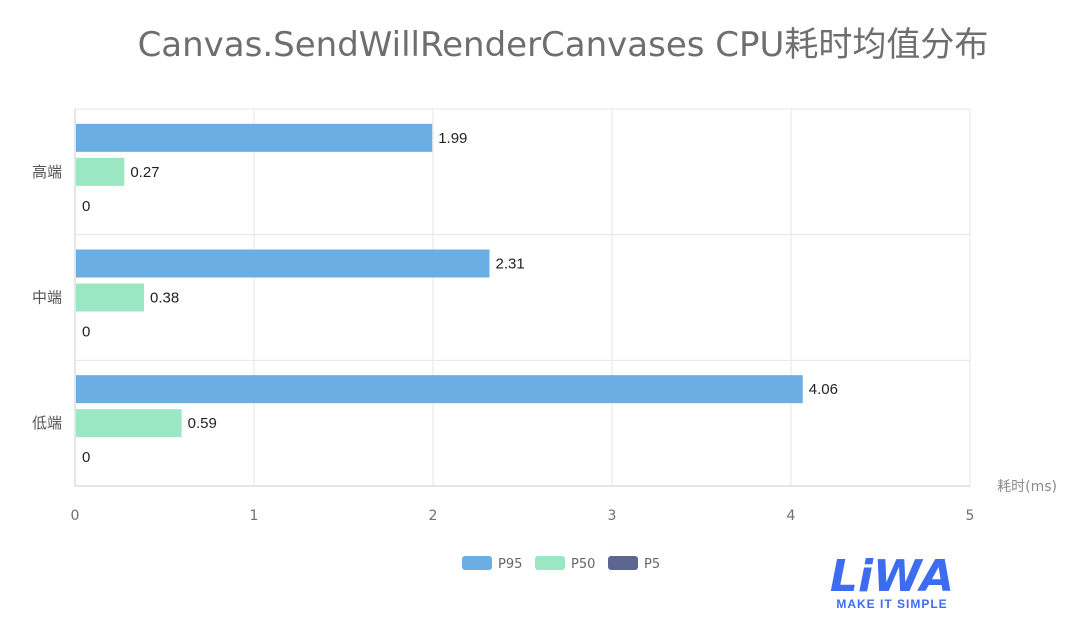 This screenshot has width=1080, height=629. I want to click on legend-swatch-p50, so click(550, 563).